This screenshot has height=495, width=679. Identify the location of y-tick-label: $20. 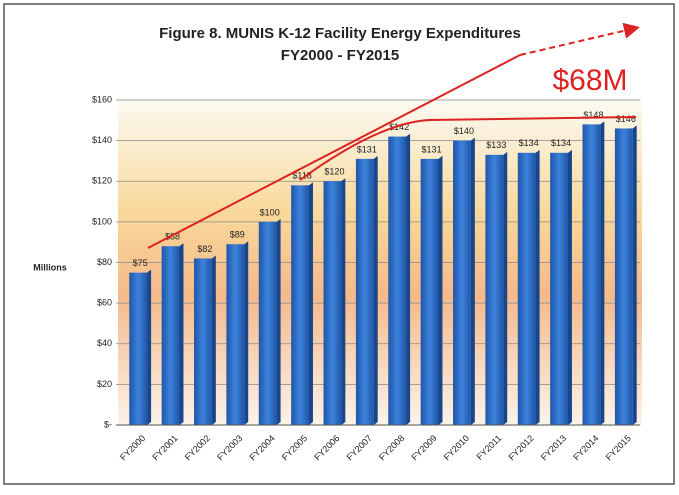
(104, 384).